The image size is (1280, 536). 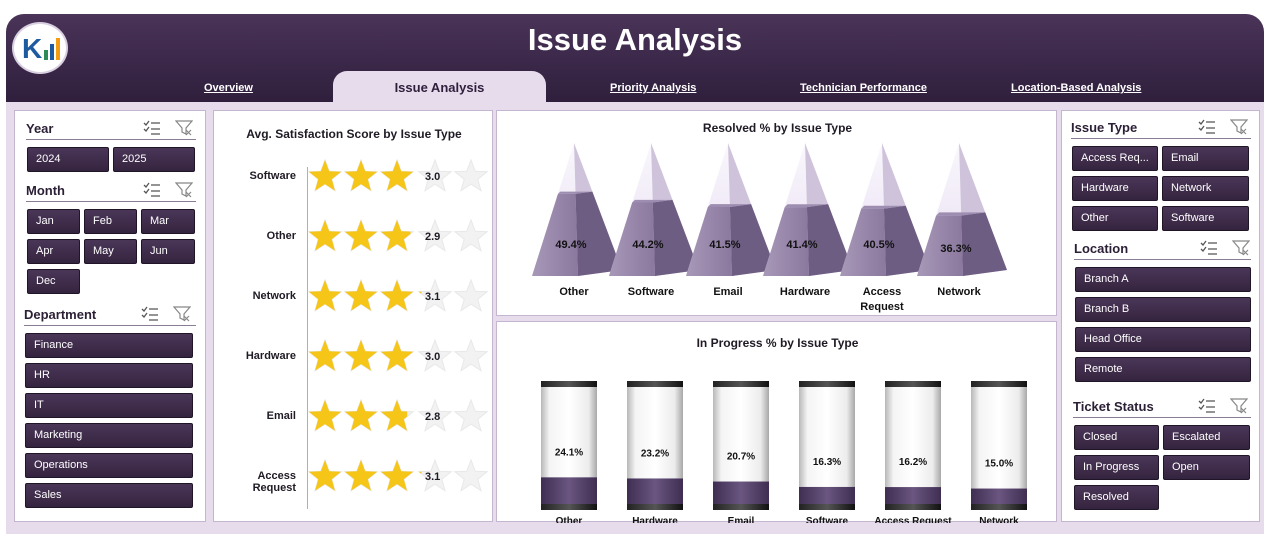 I want to click on dept-it-button: IT, so click(x=109, y=405).